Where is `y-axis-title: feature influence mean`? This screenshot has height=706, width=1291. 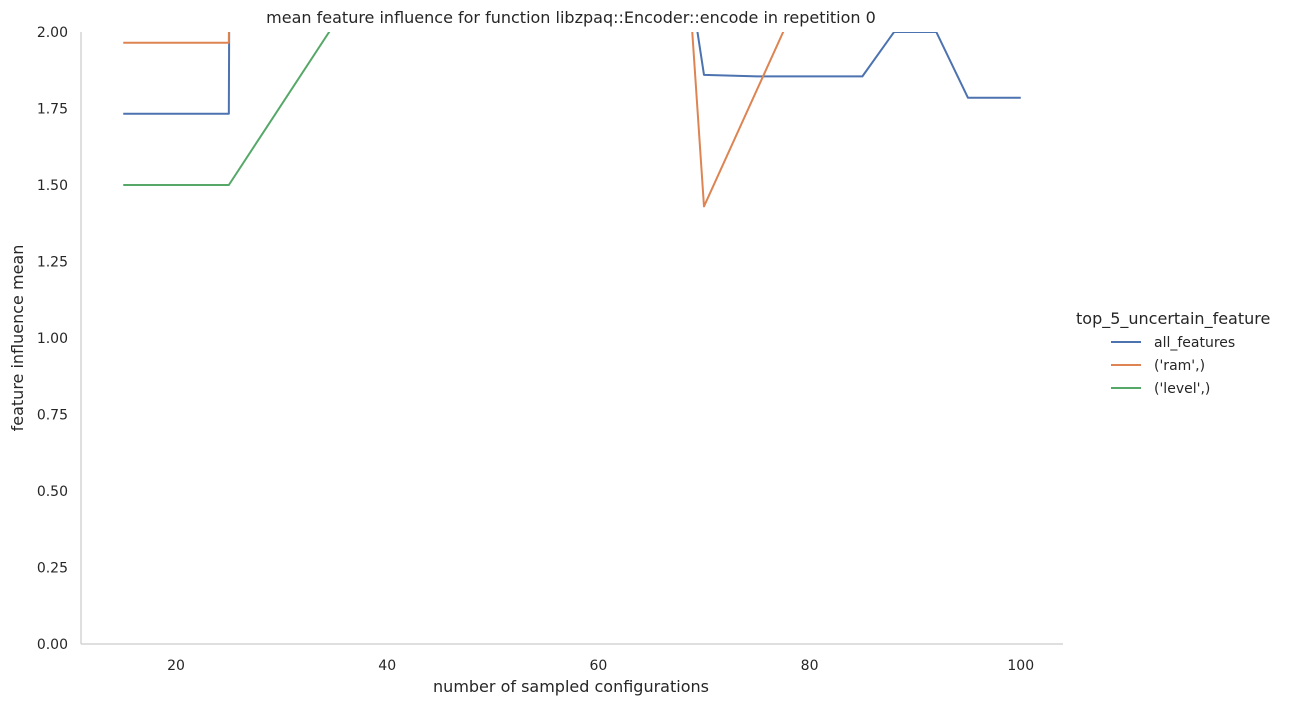
y-axis-title: feature influence mean is located at coordinates (17, 338).